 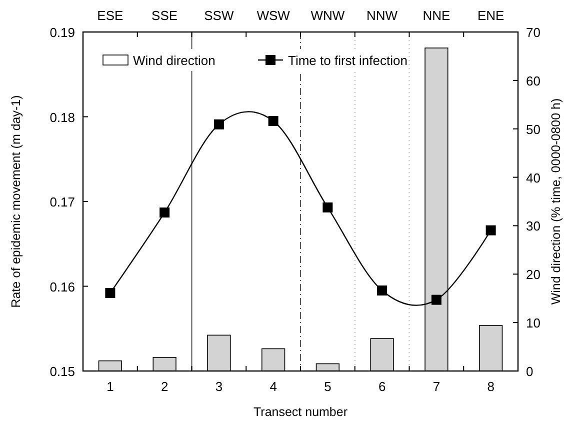 What do you see at coordinates (273, 386) in the screenshot?
I see `x-tick-label: 4` at bounding box center [273, 386].